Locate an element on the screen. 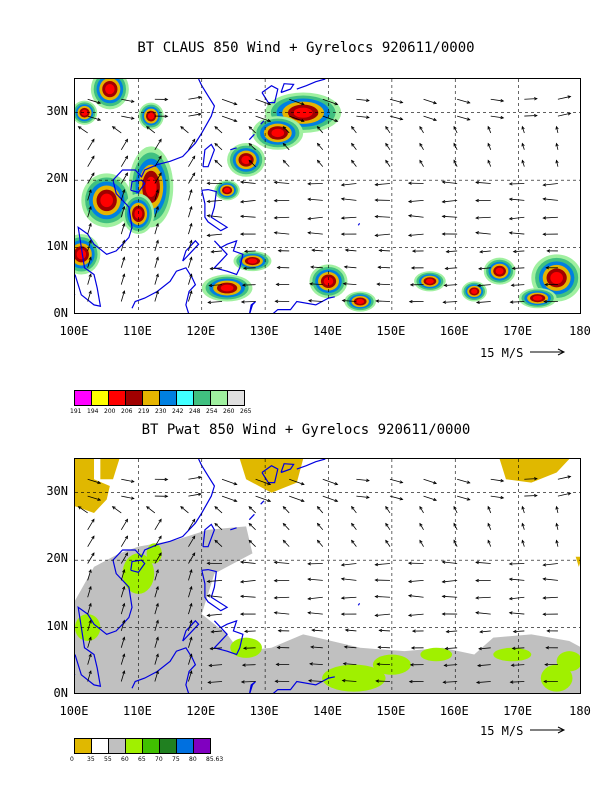  lon-tick-label: 140E is located at coordinates (327, 331).